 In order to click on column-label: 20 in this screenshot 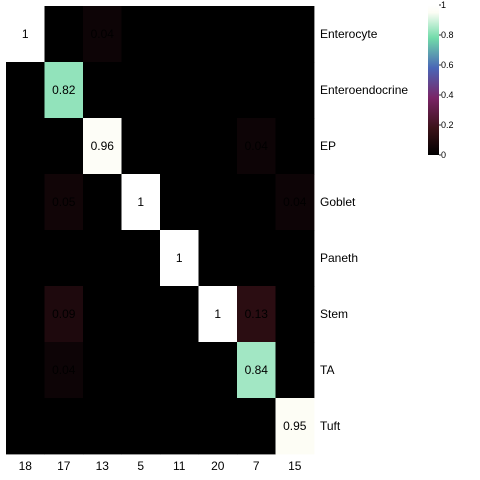, I will do `click(218, 466)`.